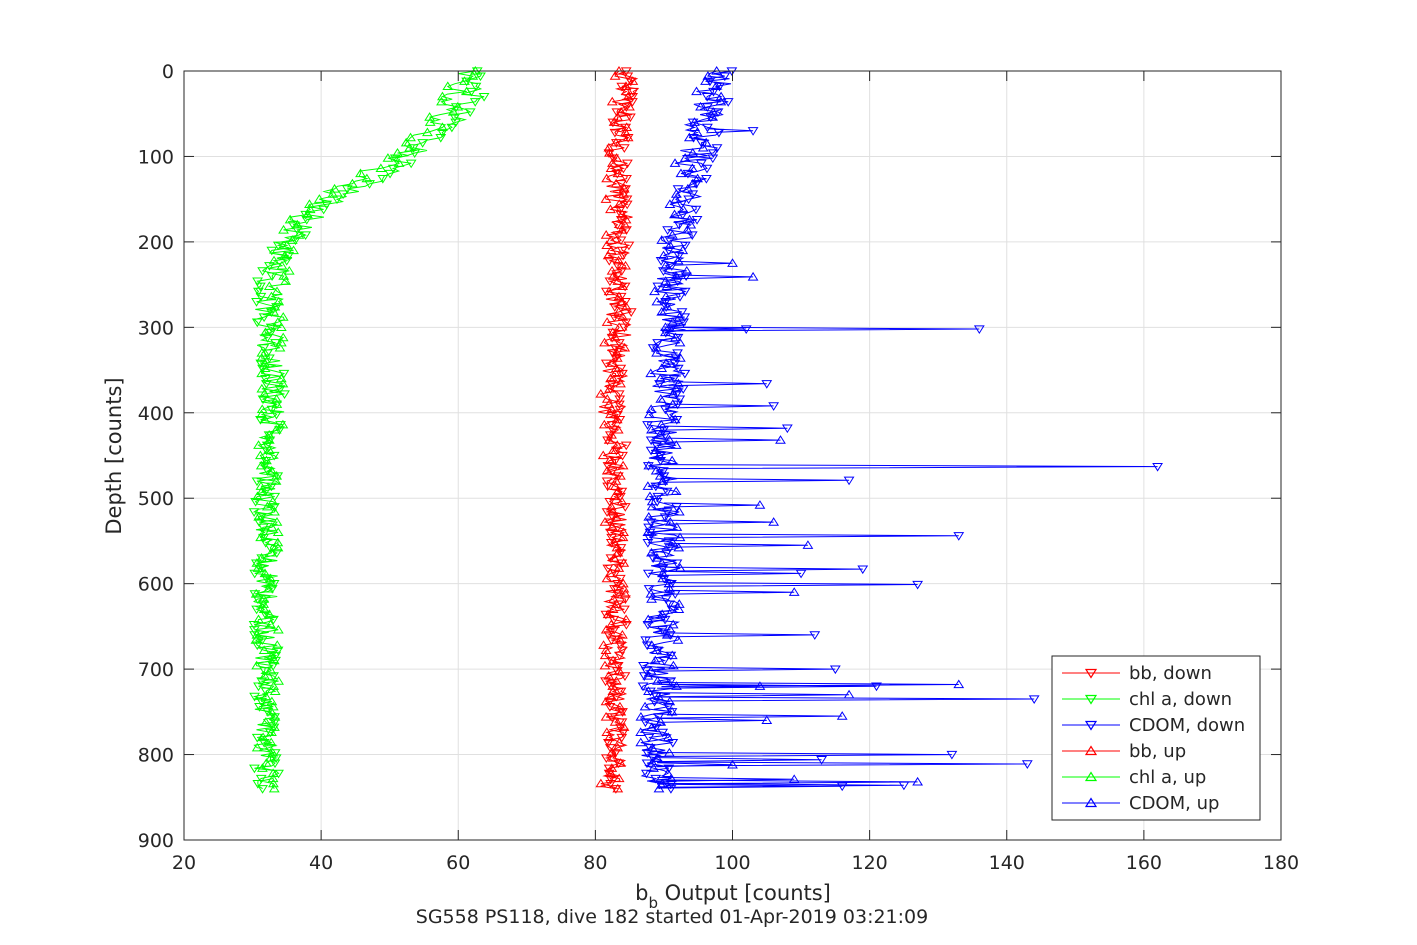 Image resolution: width=1417 pixels, height=945 pixels. Describe the element at coordinates (458, 863) in the screenshot. I see `x-tick-label: 60` at that location.